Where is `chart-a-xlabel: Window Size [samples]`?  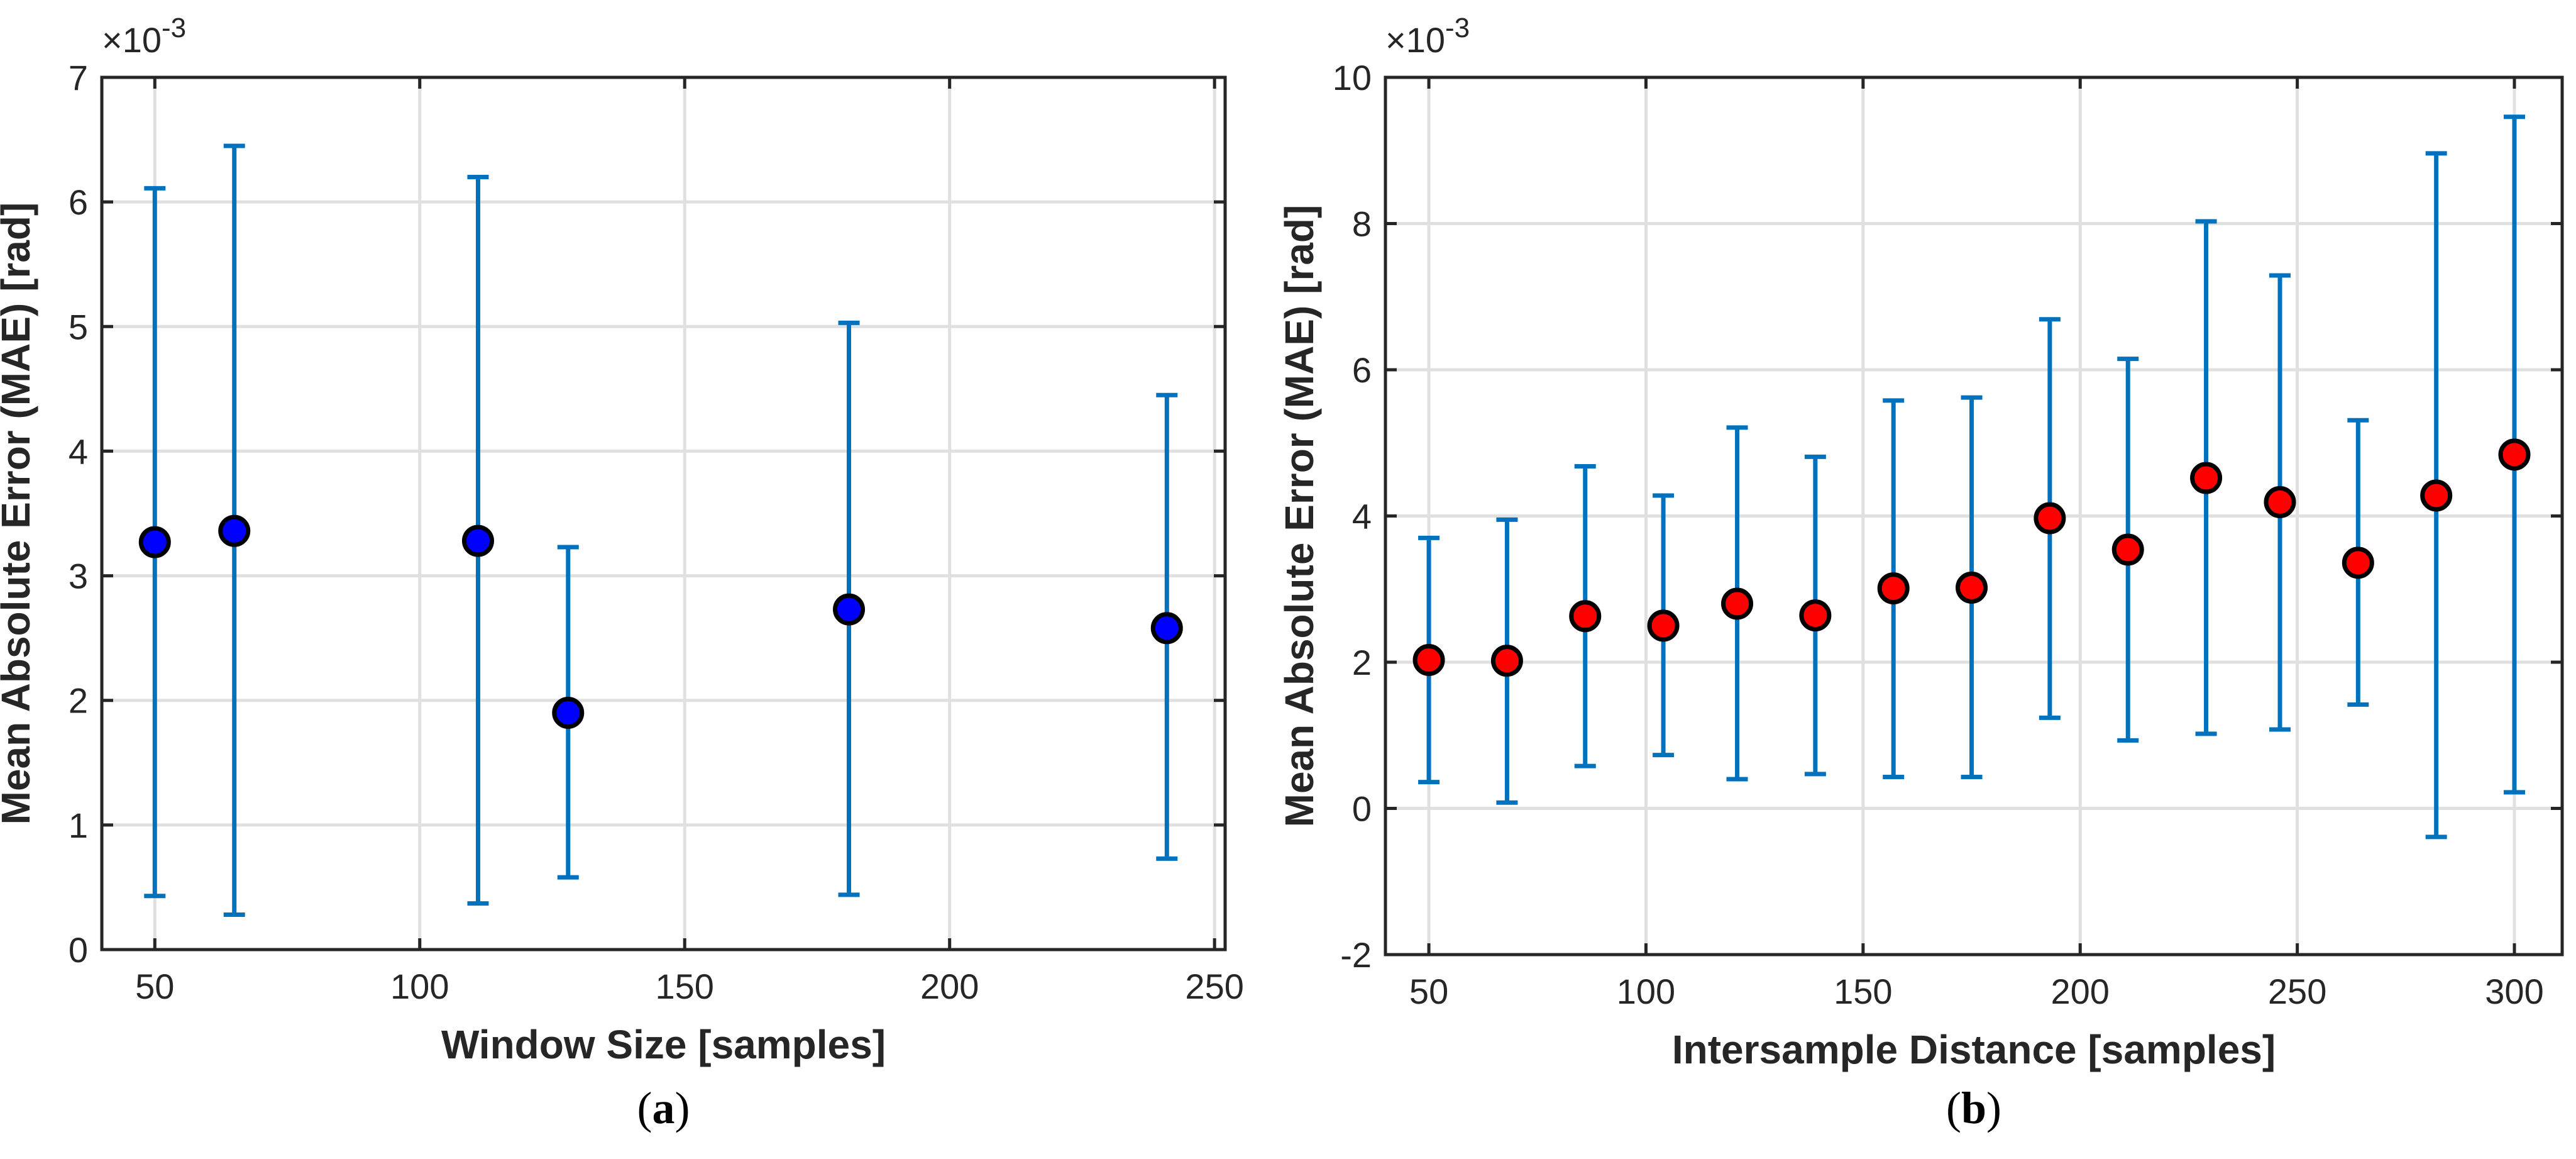
chart-a-xlabel: Window Size [samples] is located at coordinates (663, 1044).